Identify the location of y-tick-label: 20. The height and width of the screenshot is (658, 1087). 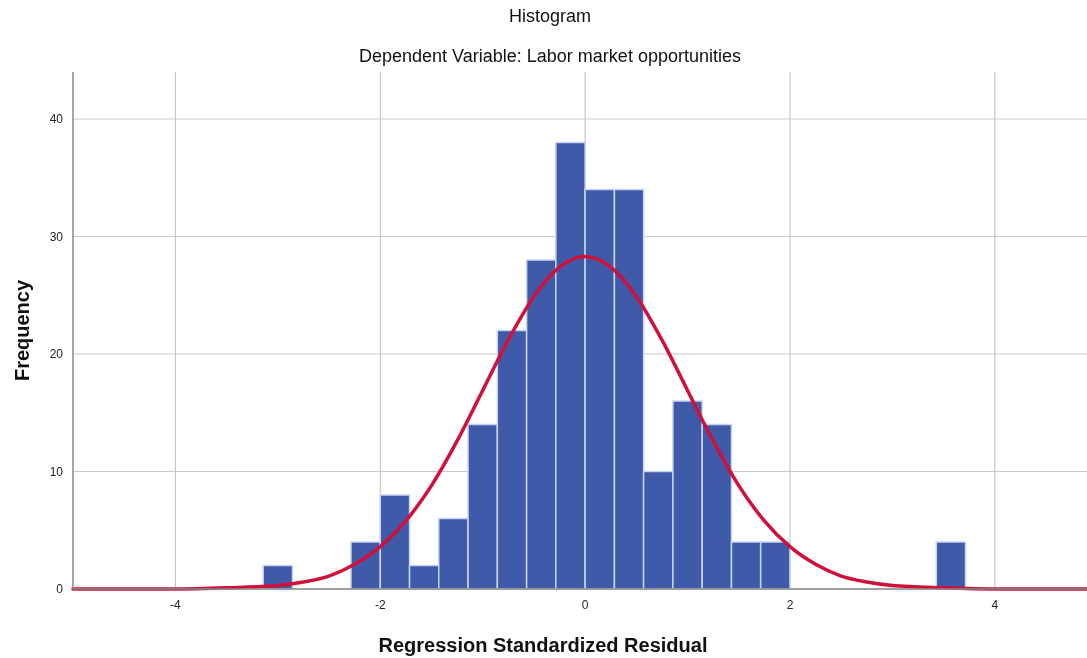
(56, 354).